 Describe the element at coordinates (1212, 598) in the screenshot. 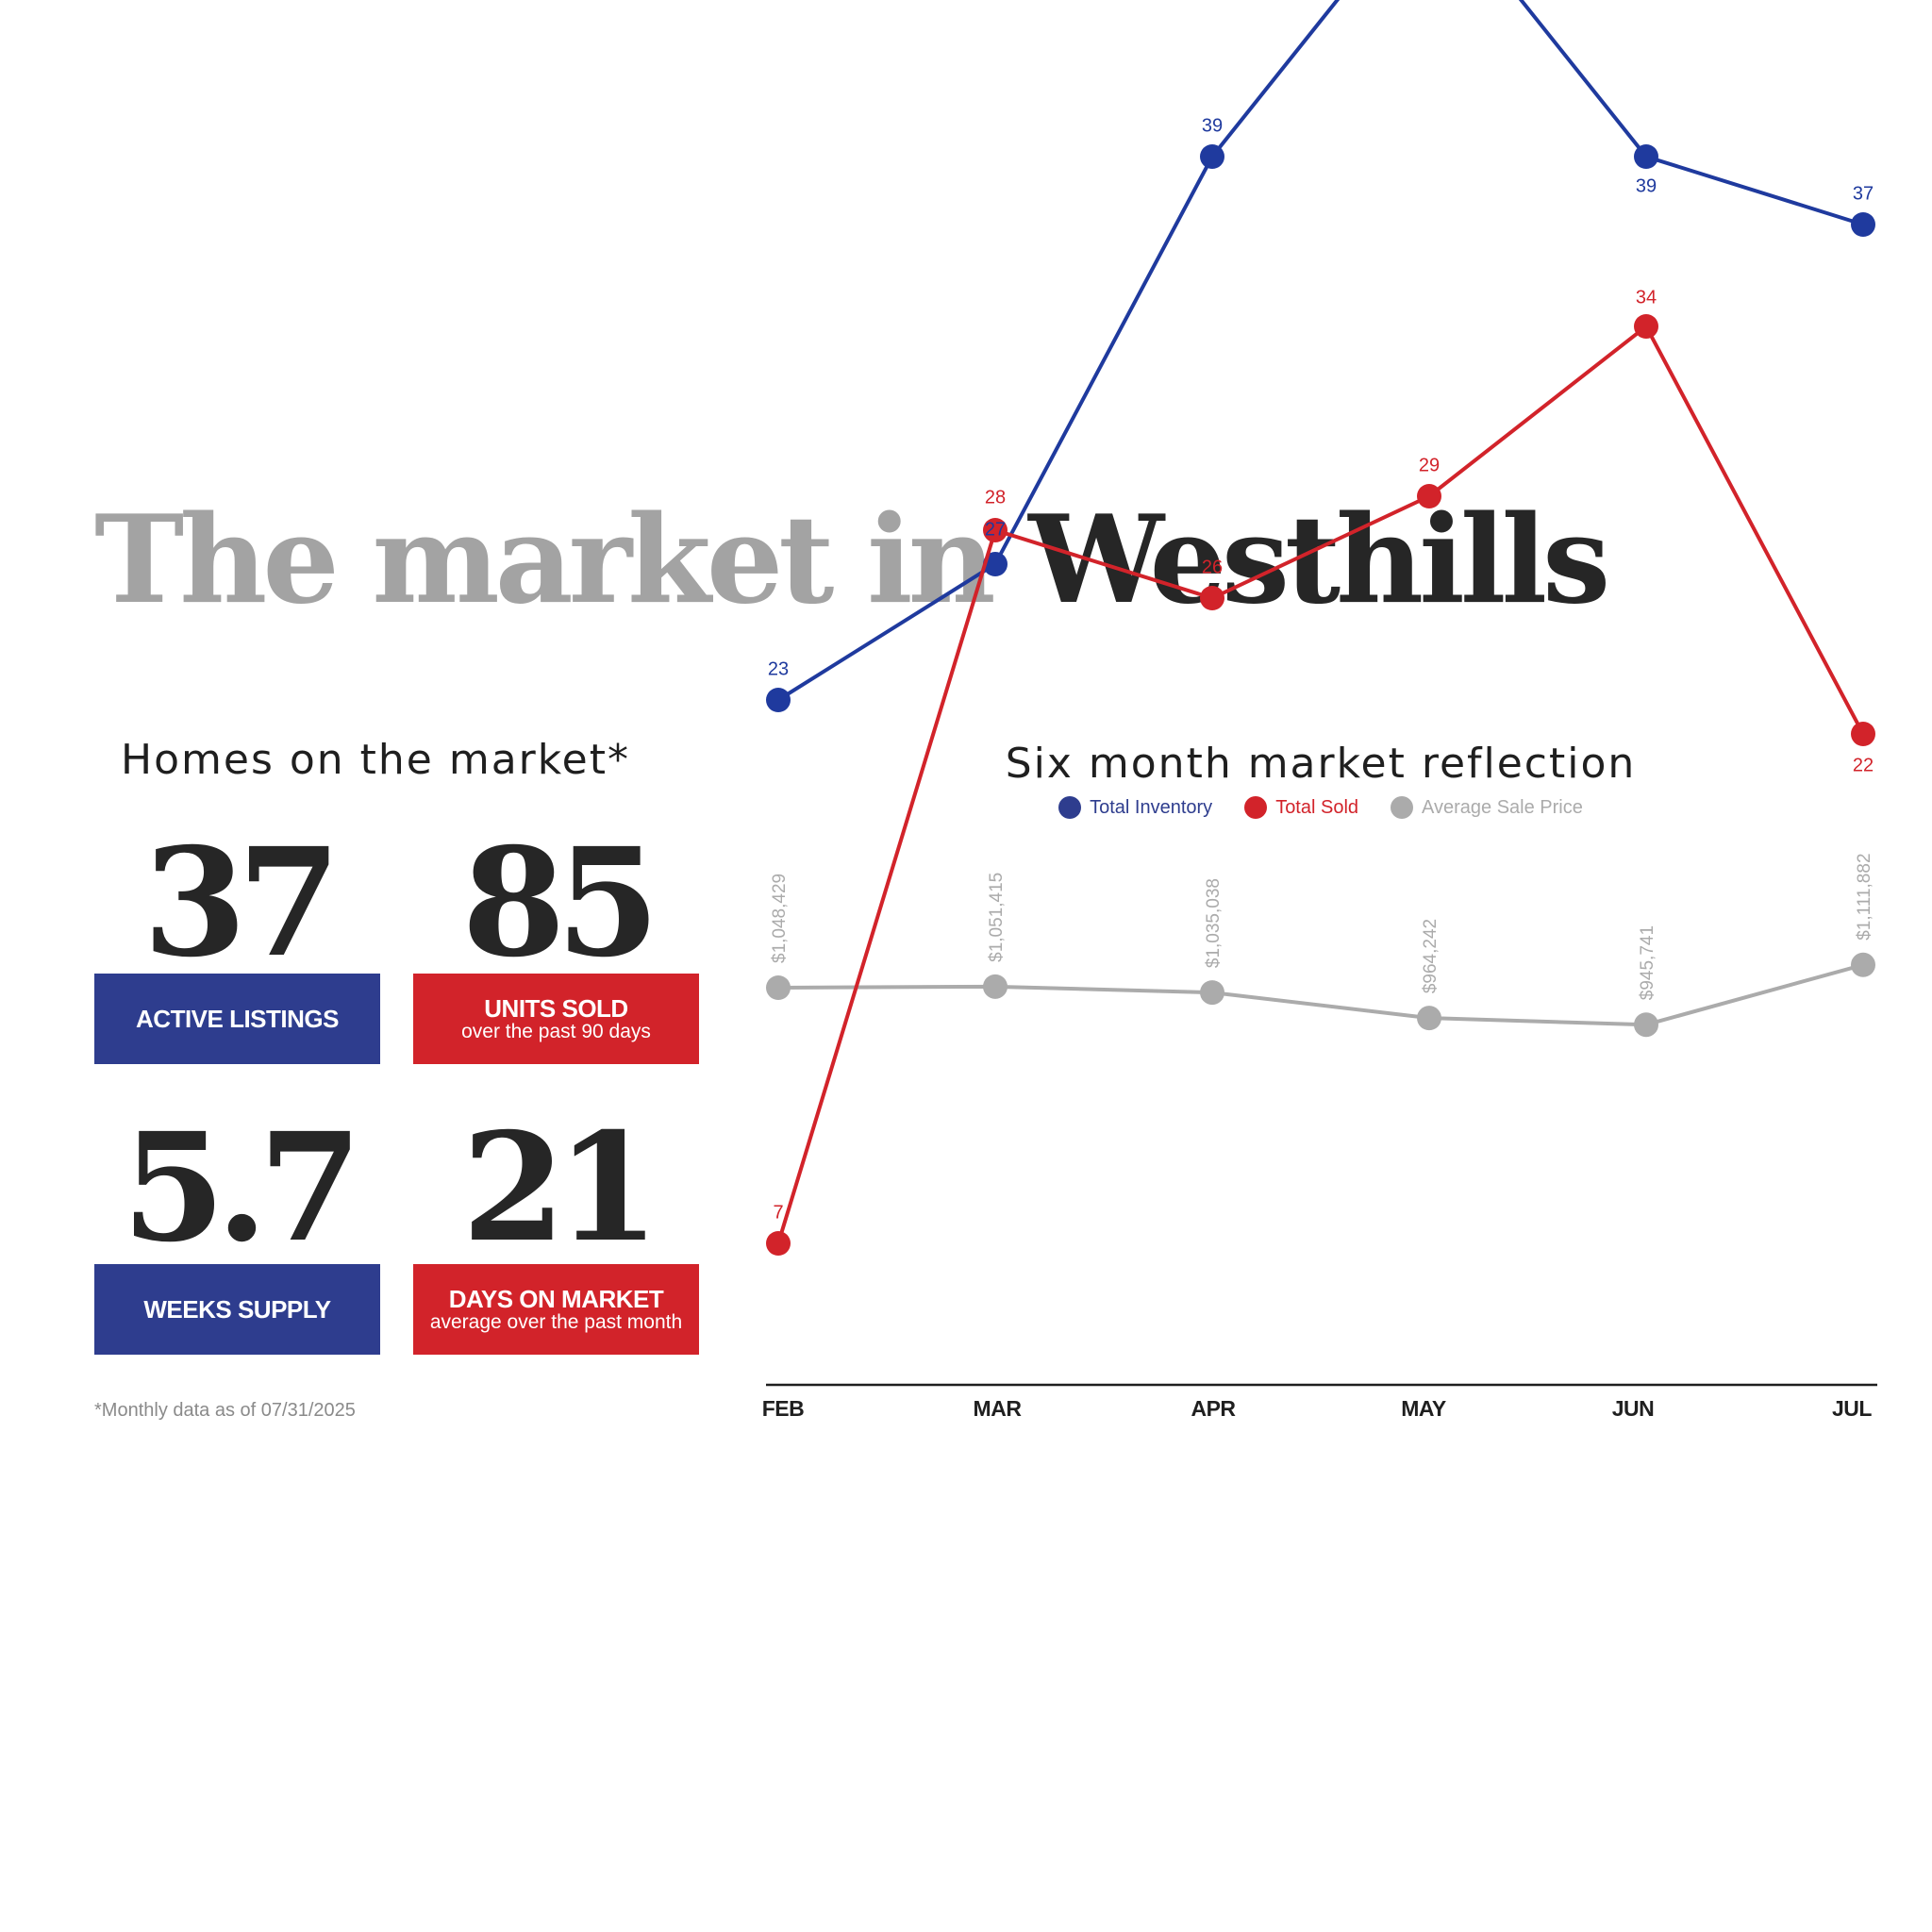

I see `series-1-point-apr` at that location.